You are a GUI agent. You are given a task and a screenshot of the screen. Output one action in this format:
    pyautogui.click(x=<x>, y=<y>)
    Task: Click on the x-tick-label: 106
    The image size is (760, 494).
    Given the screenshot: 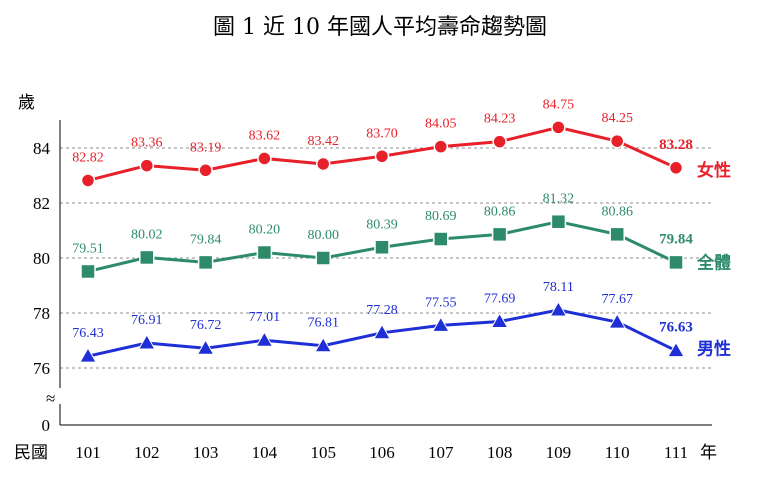 What is the action you would take?
    pyautogui.click(x=382, y=452)
    